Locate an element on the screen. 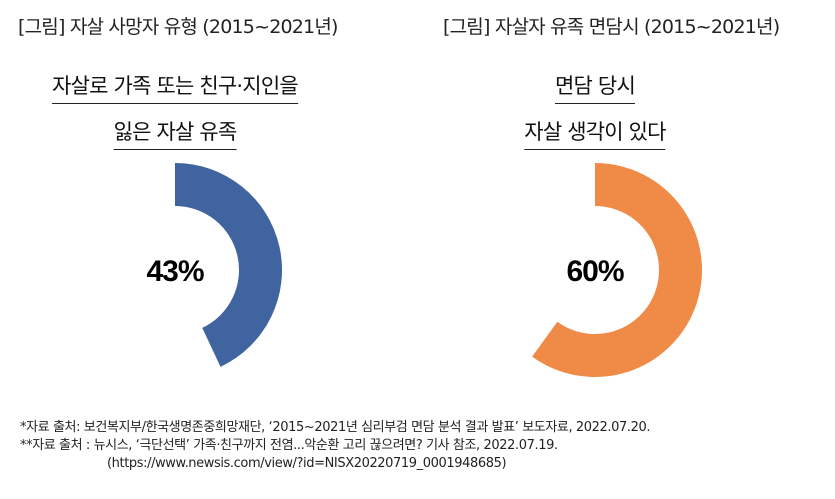 The width and height of the screenshot is (835, 499). donut-arc-right is located at coordinates (617, 270).